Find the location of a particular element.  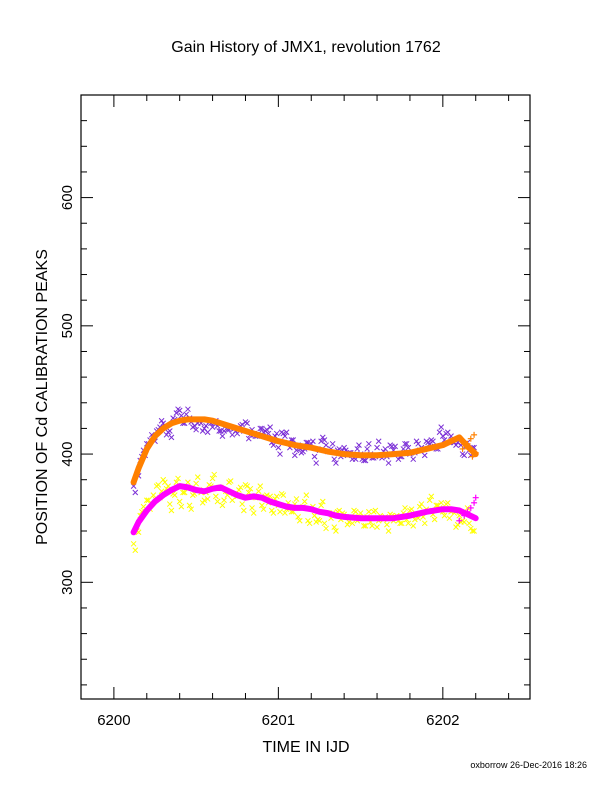

x-axis-label: TIME IN IJD is located at coordinates (305, 747).